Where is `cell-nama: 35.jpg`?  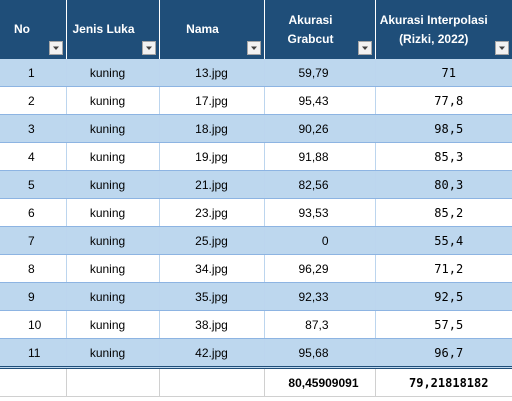 cell-nama: 35.jpg is located at coordinates (212, 296).